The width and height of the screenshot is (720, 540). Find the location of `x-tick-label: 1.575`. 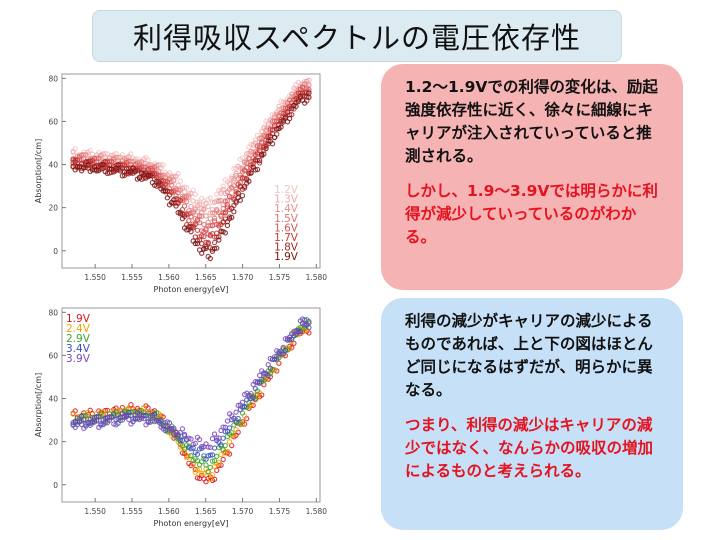

x-tick-label: 1.575 is located at coordinates (280, 277).